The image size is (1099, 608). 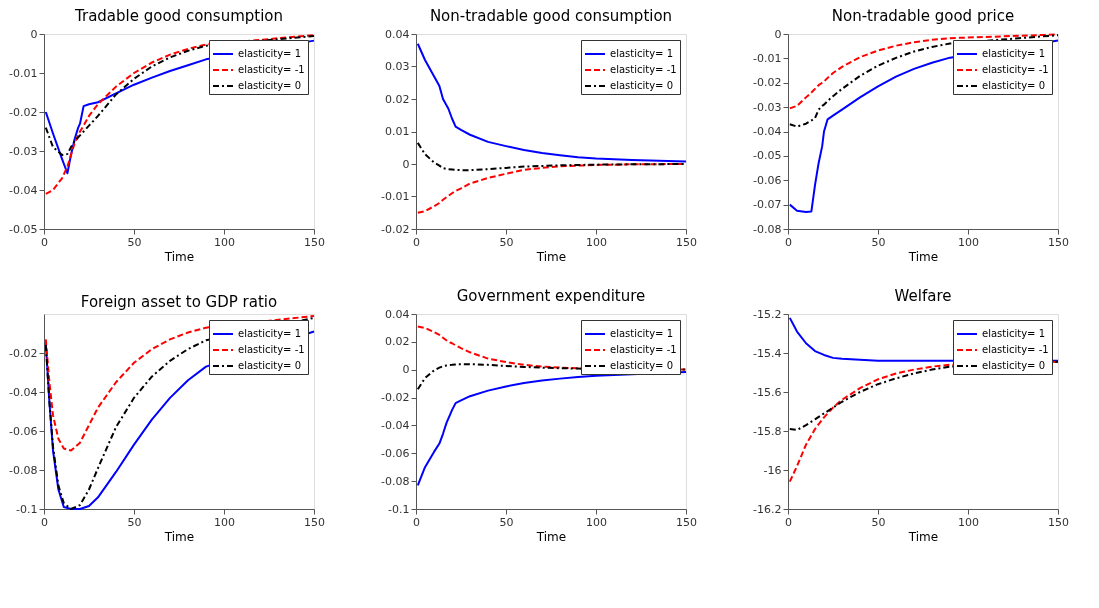 I want to click on chart-title: Welfare, so click(x=923, y=296).